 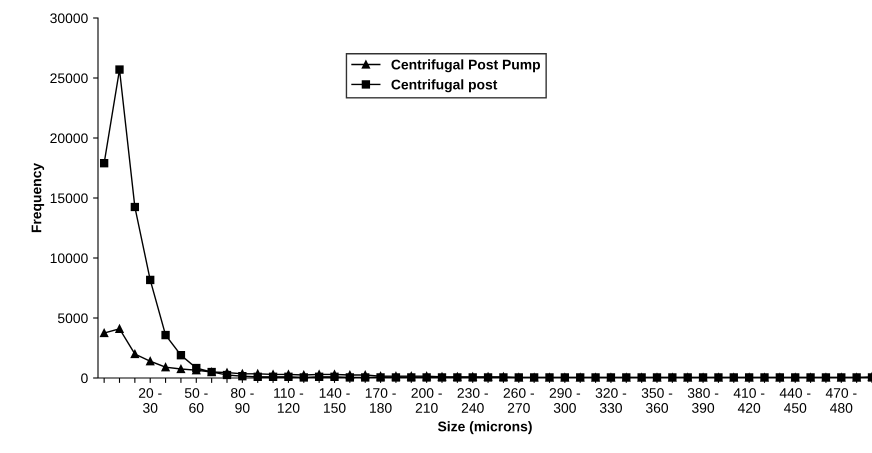 I want to click on x-tick-label: 350 - 360, so click(x=657, y=400).